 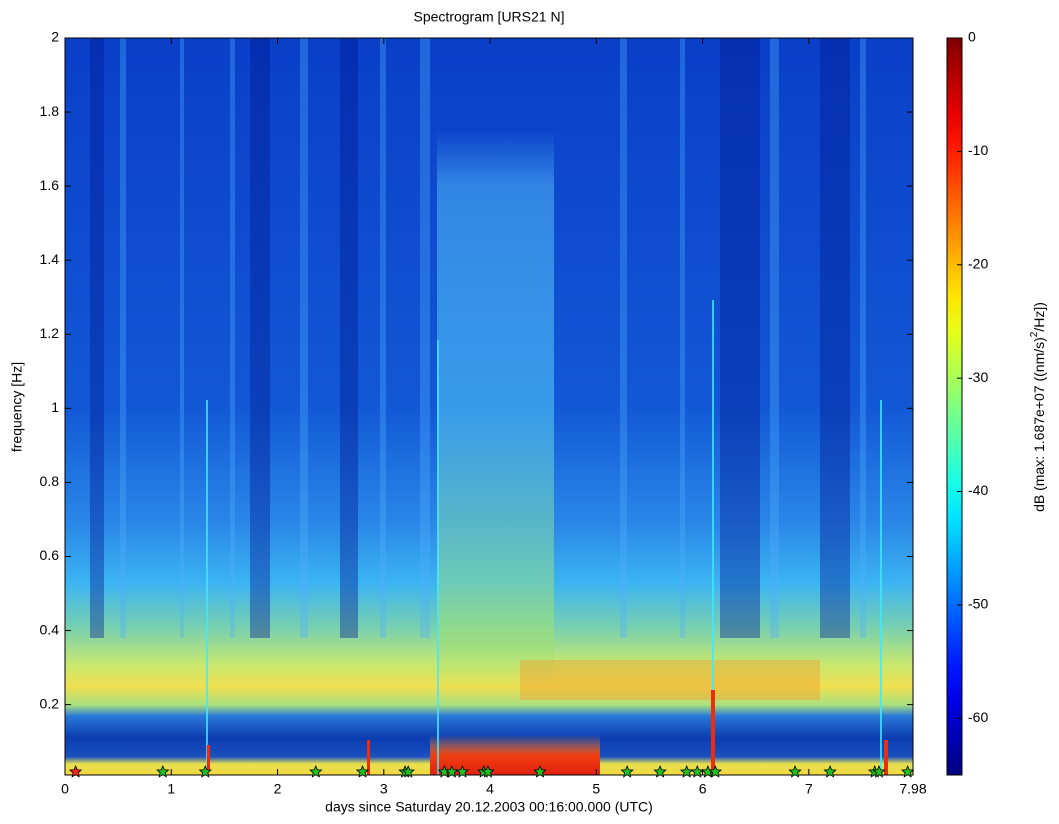 What do you see at coordinates (17, 407) in the screenshot?
I see `y-axis-label: frequency [Hz]` at bounding box center [17, 407].